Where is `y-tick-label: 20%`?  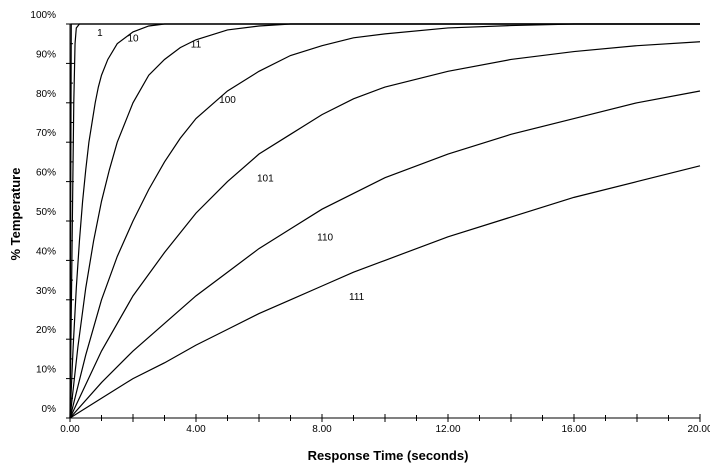
y-tick-label: 20% is located at coordinates (46, 330).